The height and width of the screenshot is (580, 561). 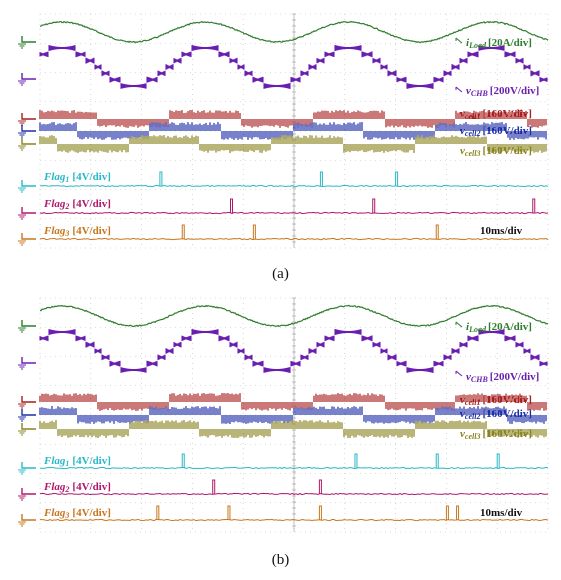 I want to click on caption-b: (b), so click(x=280, y=560).